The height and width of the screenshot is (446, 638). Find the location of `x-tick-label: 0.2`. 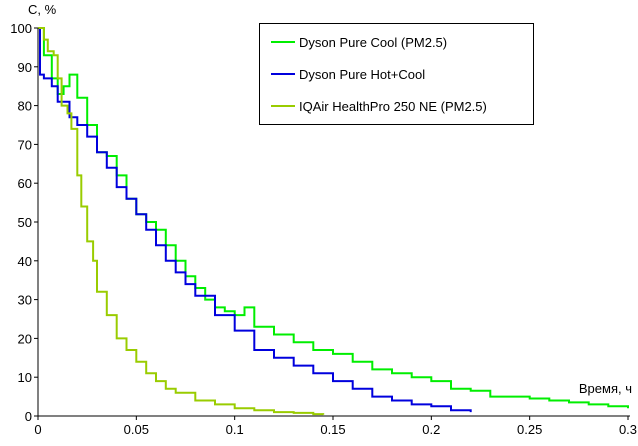

x-tick-label: 0.2 is located at coordinates (431, 429).